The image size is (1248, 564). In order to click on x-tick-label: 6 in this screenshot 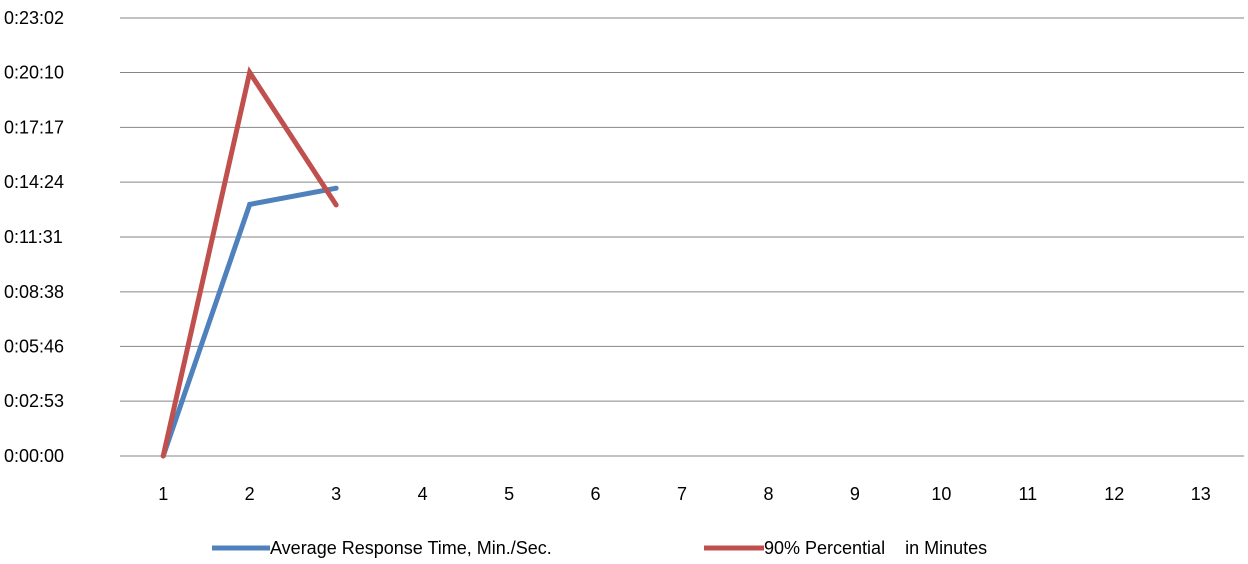, I will do `click(596, 494)`.